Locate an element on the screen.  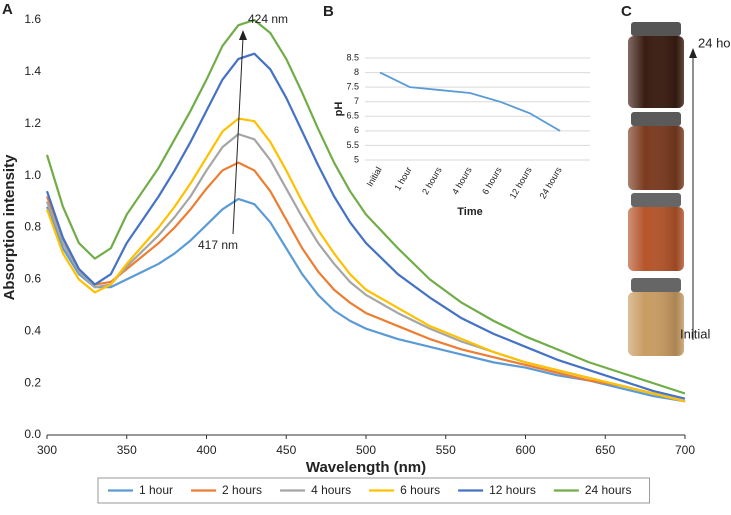
x-tick-label: 650 is located at coordinates (605, 450).